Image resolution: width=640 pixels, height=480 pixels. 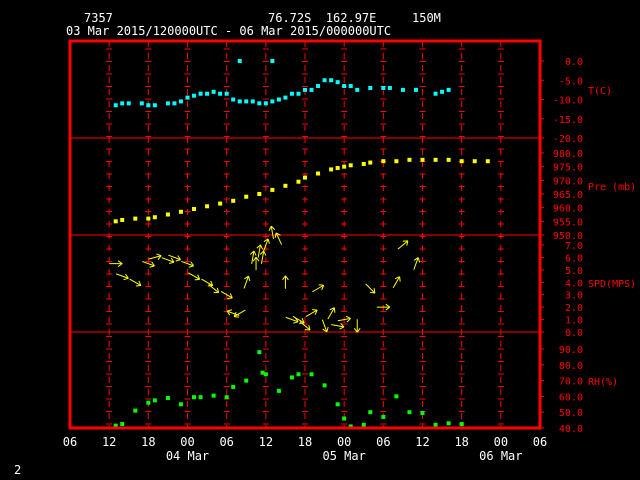 I want to click on y-tick-label-humidity: 70.0, so click(x=571, y=382).